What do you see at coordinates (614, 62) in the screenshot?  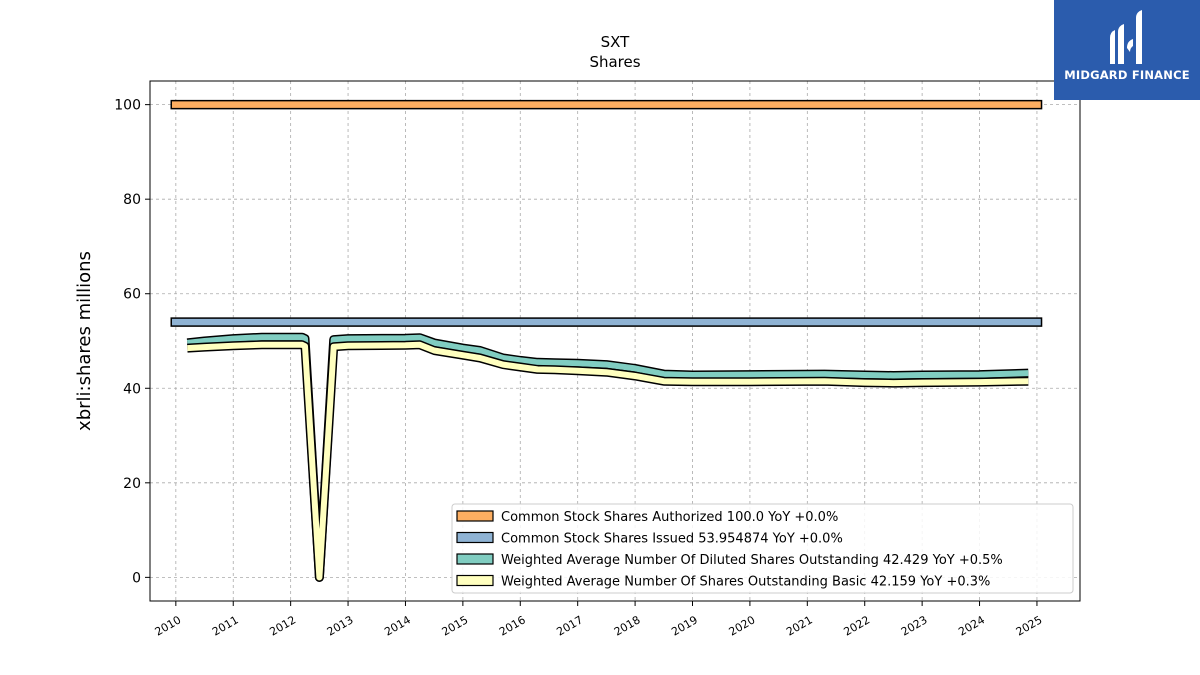 I see `chart-subtitle: Shares` at bounding box center [614, 62].